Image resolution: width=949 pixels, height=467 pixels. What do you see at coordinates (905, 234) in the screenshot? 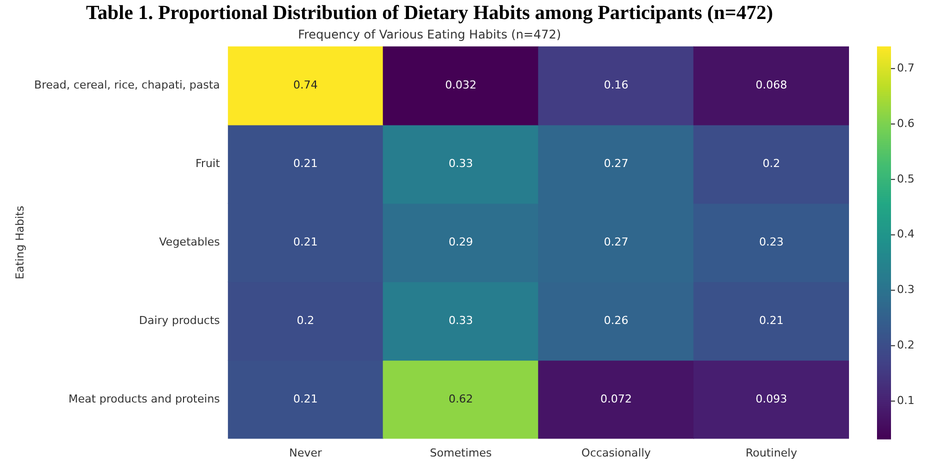
I see `color-bar-label: 0.4` at bounding box center [905, 234].